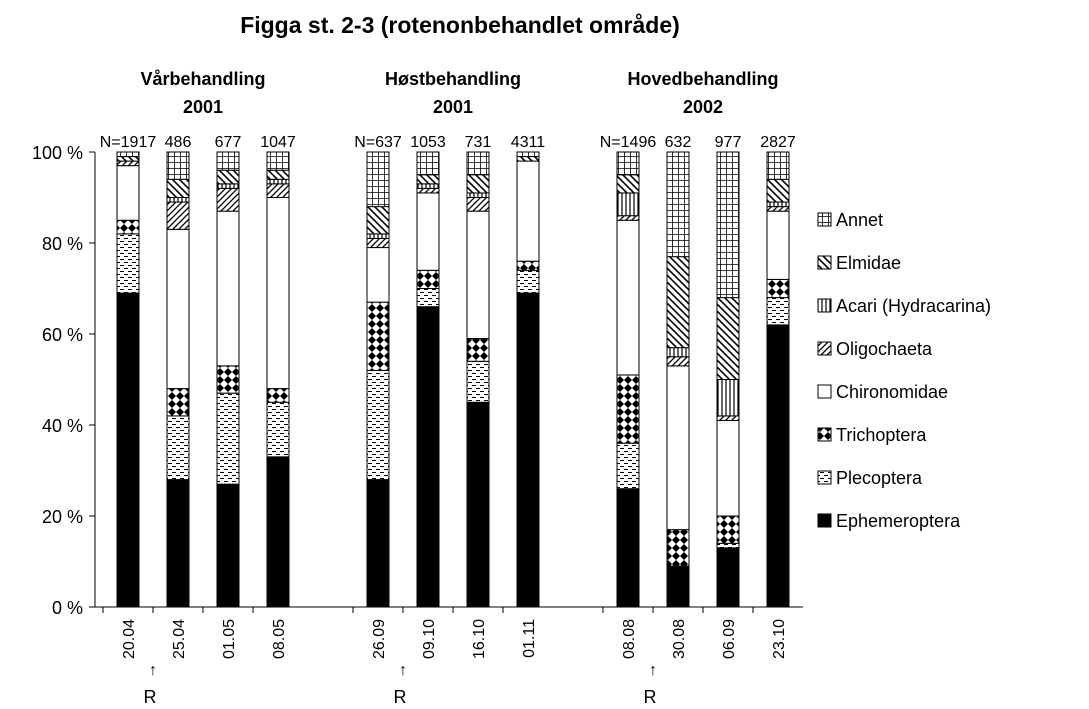 This screenshot has width=1089, height=709. Describe the element at coordinates (62, 517) in the screenshot. I see `y-tick-label: 20 %` at that location.